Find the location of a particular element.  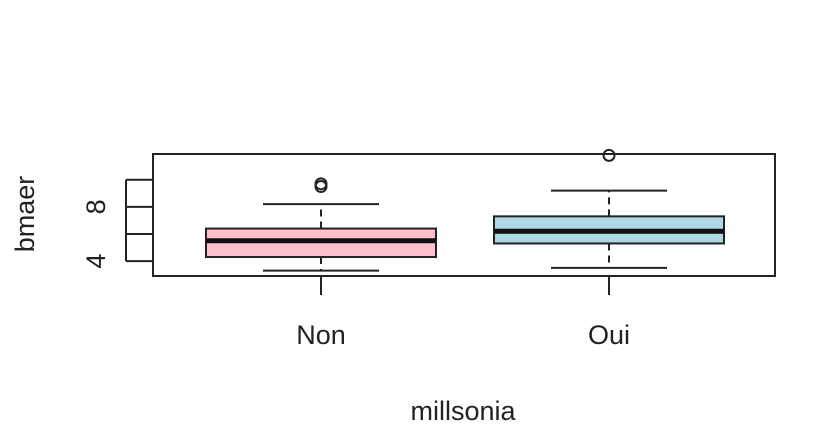

box-non is located at coordinates (321, 224).